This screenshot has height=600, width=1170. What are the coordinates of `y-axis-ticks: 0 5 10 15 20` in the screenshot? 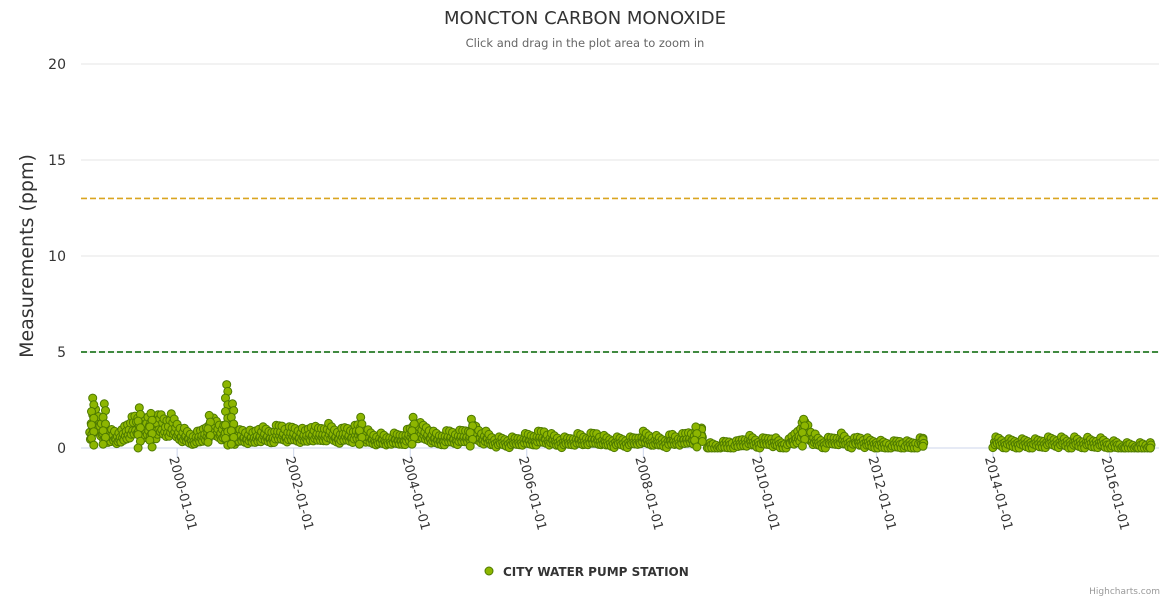 It's located at (57, 257).